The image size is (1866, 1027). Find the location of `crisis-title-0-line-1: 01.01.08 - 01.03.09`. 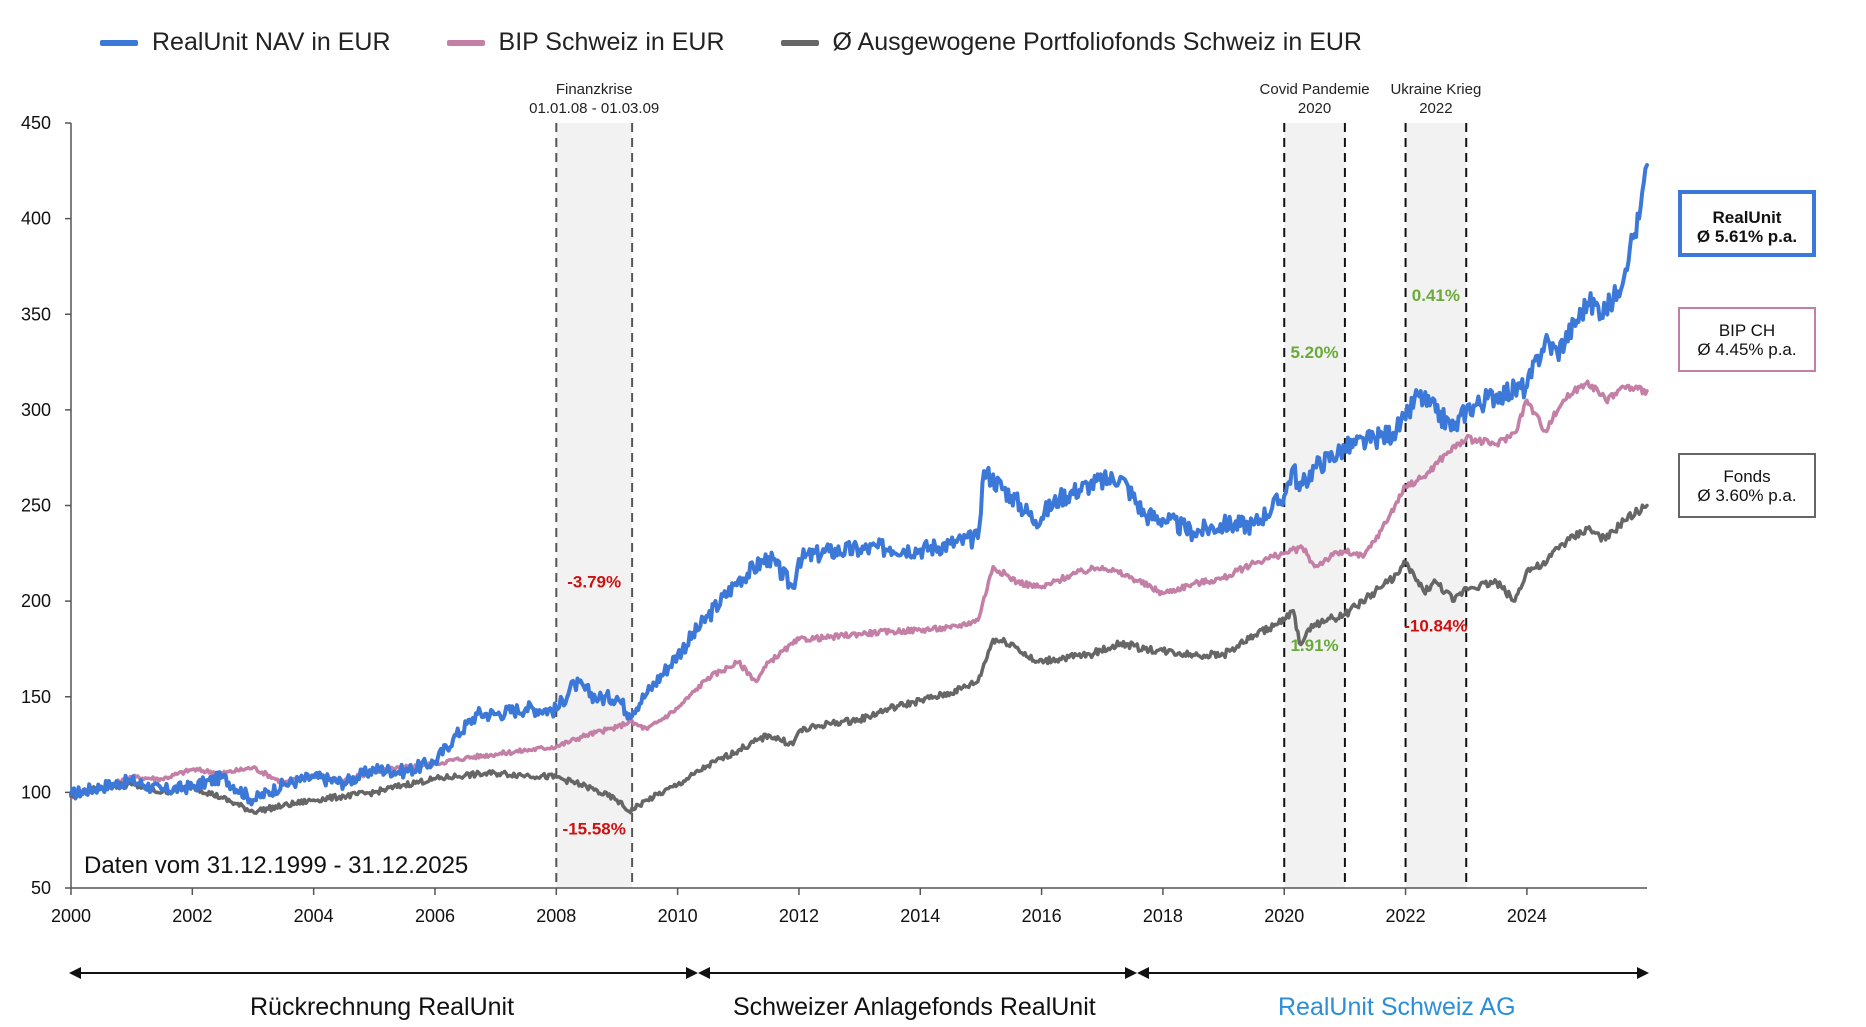

crisis-title-0-line-1: 01.01.08 - 01.03.09 is located at coordinates (594, 108).